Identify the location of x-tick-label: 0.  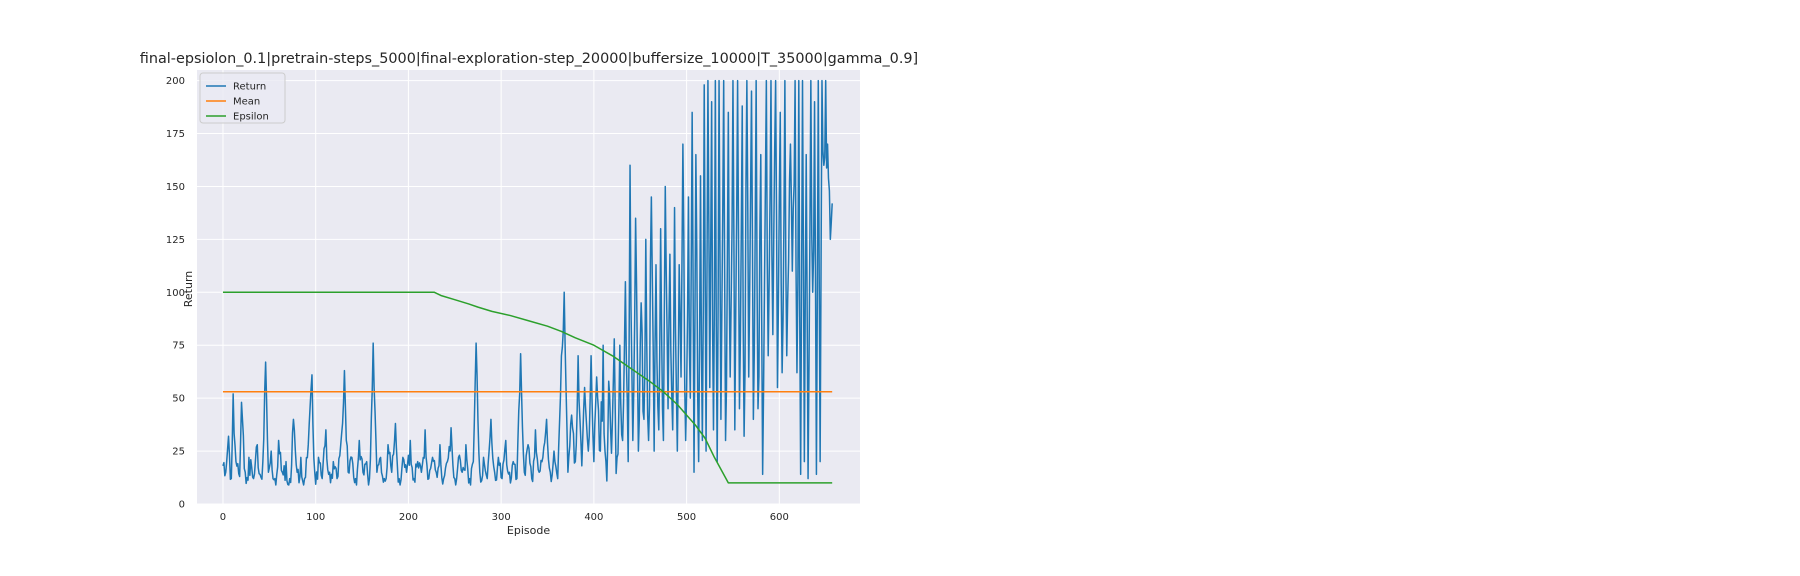
(223, 517).